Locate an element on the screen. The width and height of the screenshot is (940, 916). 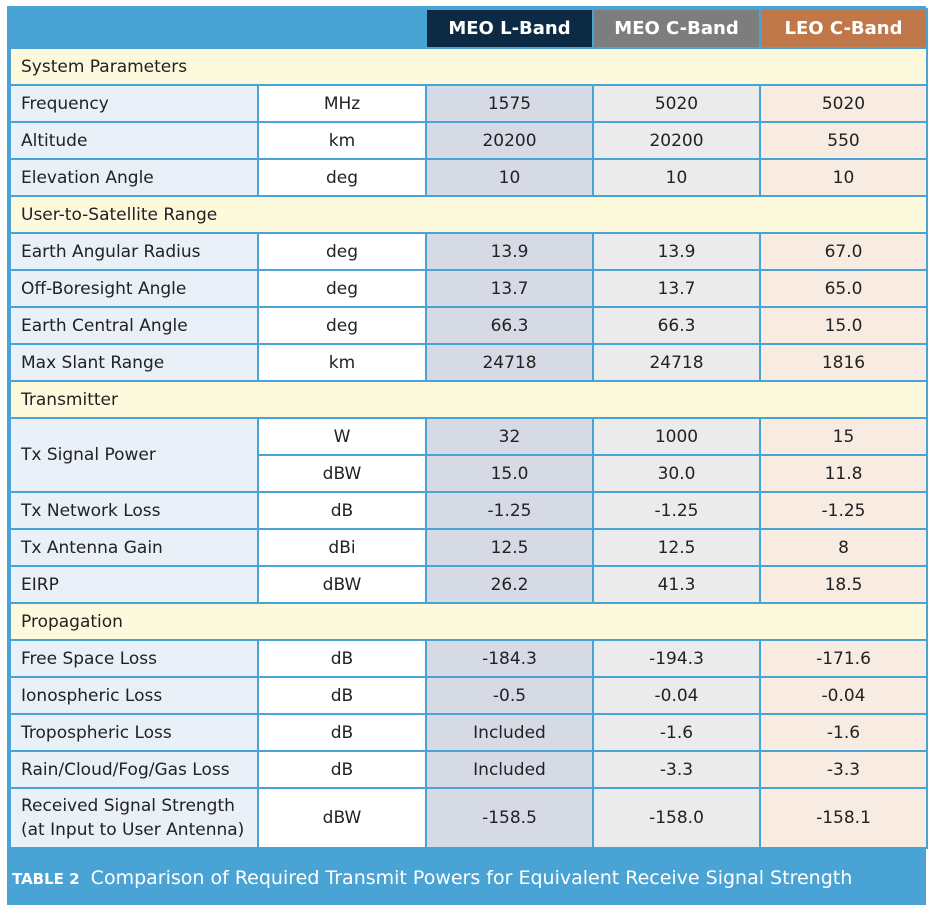
cell-meo-c: -1.25 is located at coordinates (676, 510).